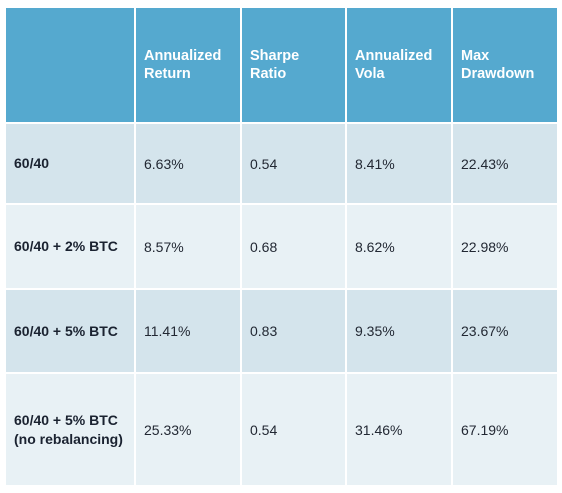 This screenshot has width=562, height=493. Describe the element at coordinates (399, 163) in the screenshot. I see `cell-annualized-vola: 8.41%` at that location.